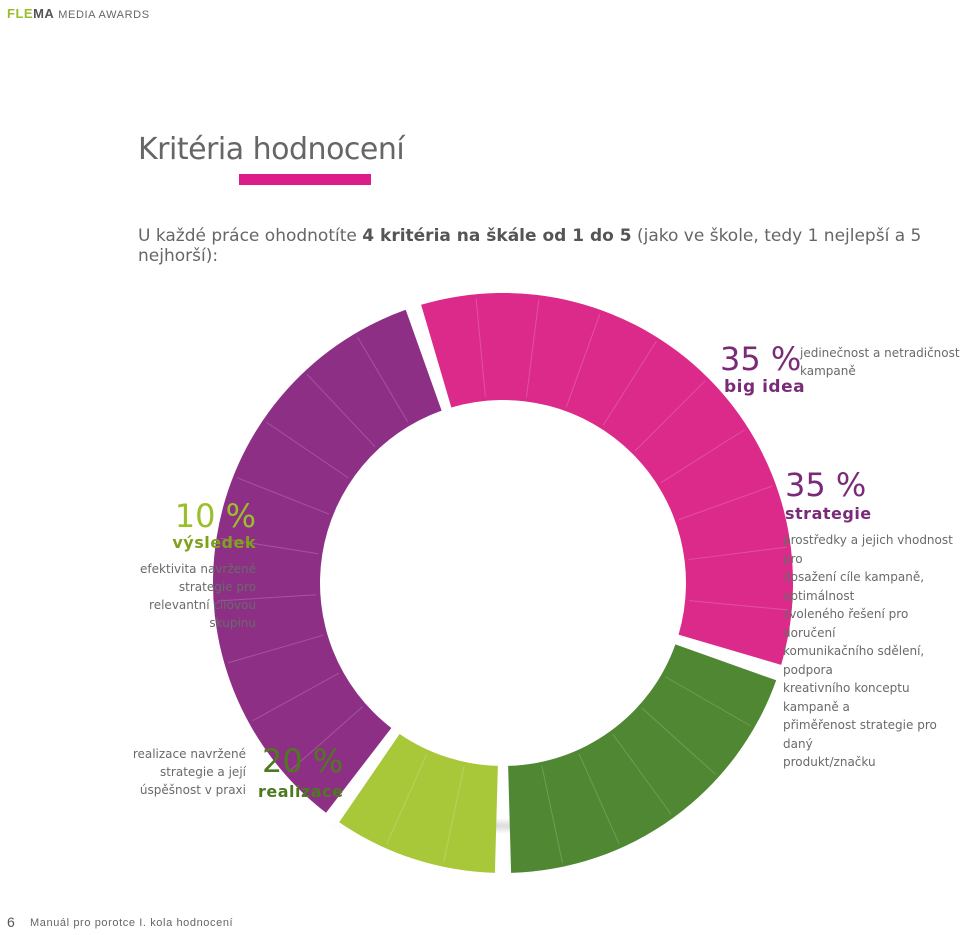 The height and width of the screenshot is (935, 960). I want to click on donut-segment-big-idea, so click(327, 561).